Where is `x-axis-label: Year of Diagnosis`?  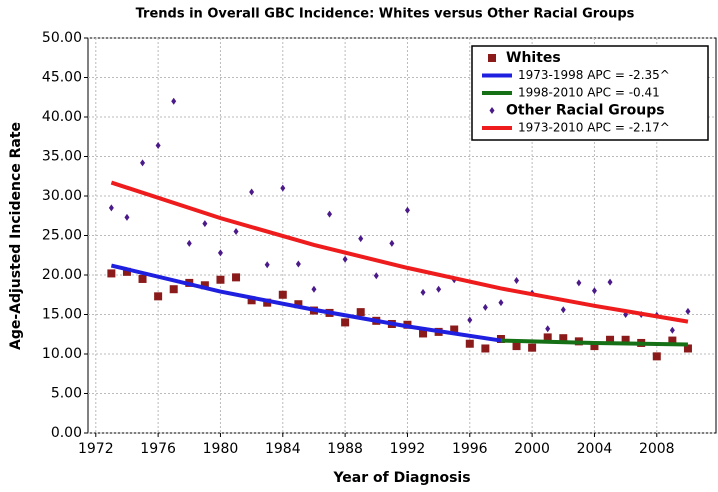
x-axis-label: Year of Diagnosis is located at coordinates (401, 478).